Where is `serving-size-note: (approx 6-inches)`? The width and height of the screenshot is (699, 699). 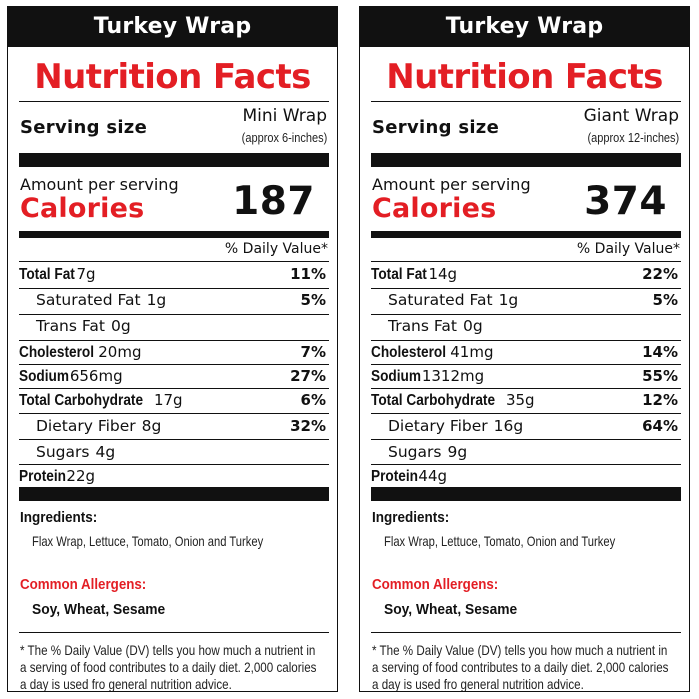 serving-size-note: (approx 6-inches) is located at coordinates (284, 138).